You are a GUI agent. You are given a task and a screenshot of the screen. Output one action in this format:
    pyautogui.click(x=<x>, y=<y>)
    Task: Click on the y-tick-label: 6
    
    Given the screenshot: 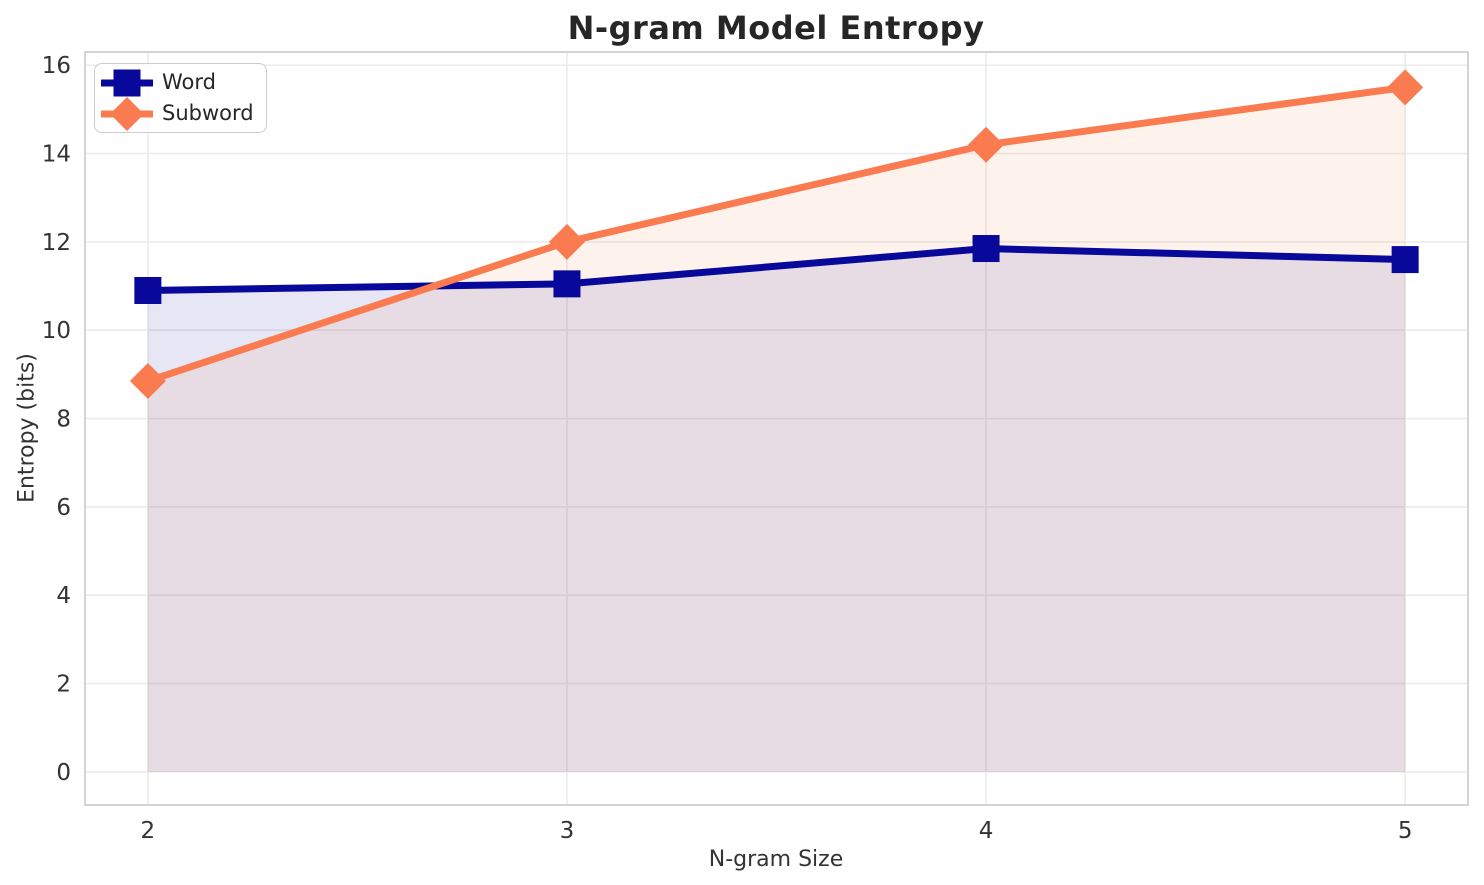 What is the action you would take?
    pyautogui.click(x=63, y=508)
    